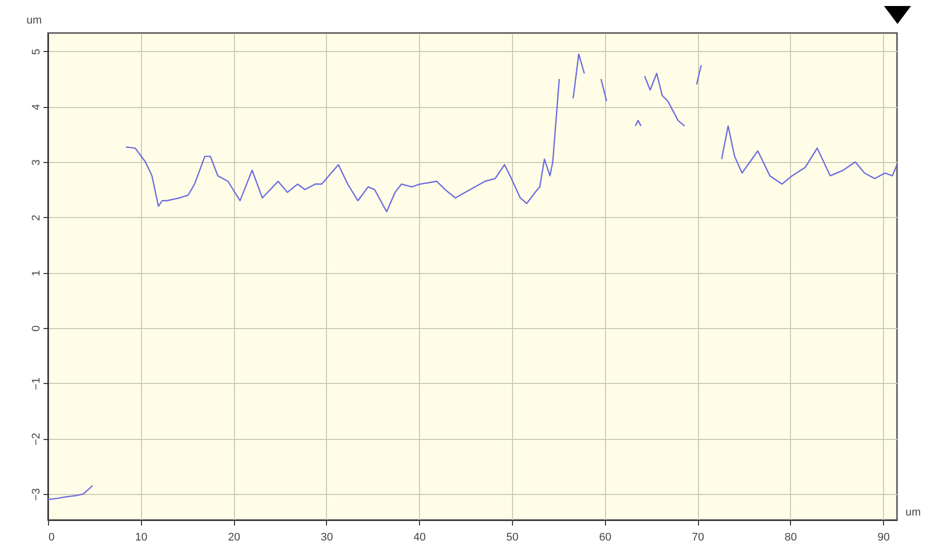 The image size is (935, 556). What do you see at coordinates (36, 439) in the screenshot?
I see `y-tick-label: −2` at bounding box center [36, 439].